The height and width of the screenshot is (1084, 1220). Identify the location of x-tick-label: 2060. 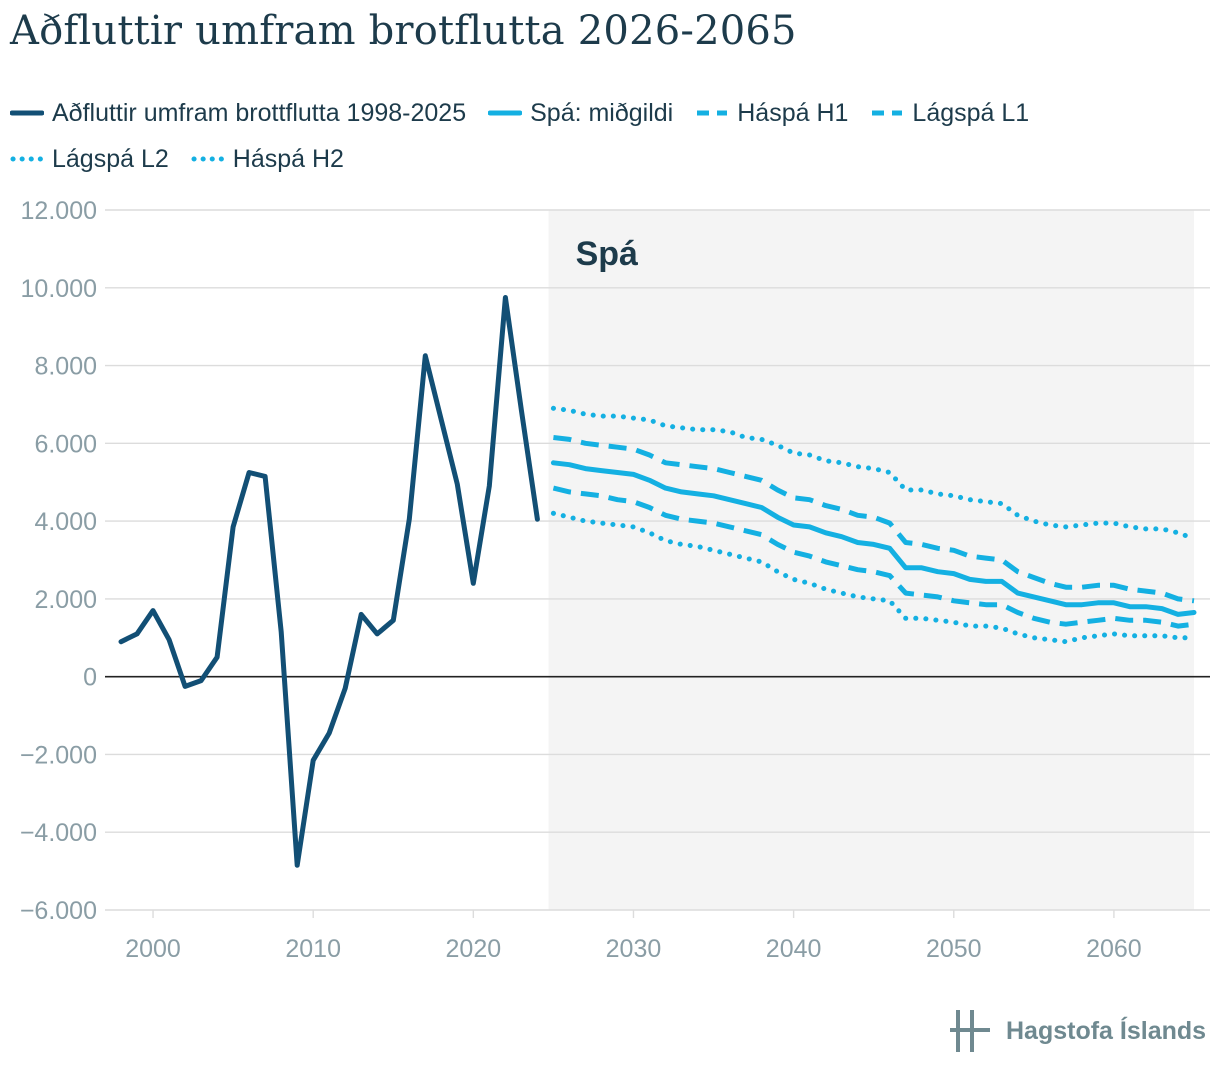
(1114, 949).